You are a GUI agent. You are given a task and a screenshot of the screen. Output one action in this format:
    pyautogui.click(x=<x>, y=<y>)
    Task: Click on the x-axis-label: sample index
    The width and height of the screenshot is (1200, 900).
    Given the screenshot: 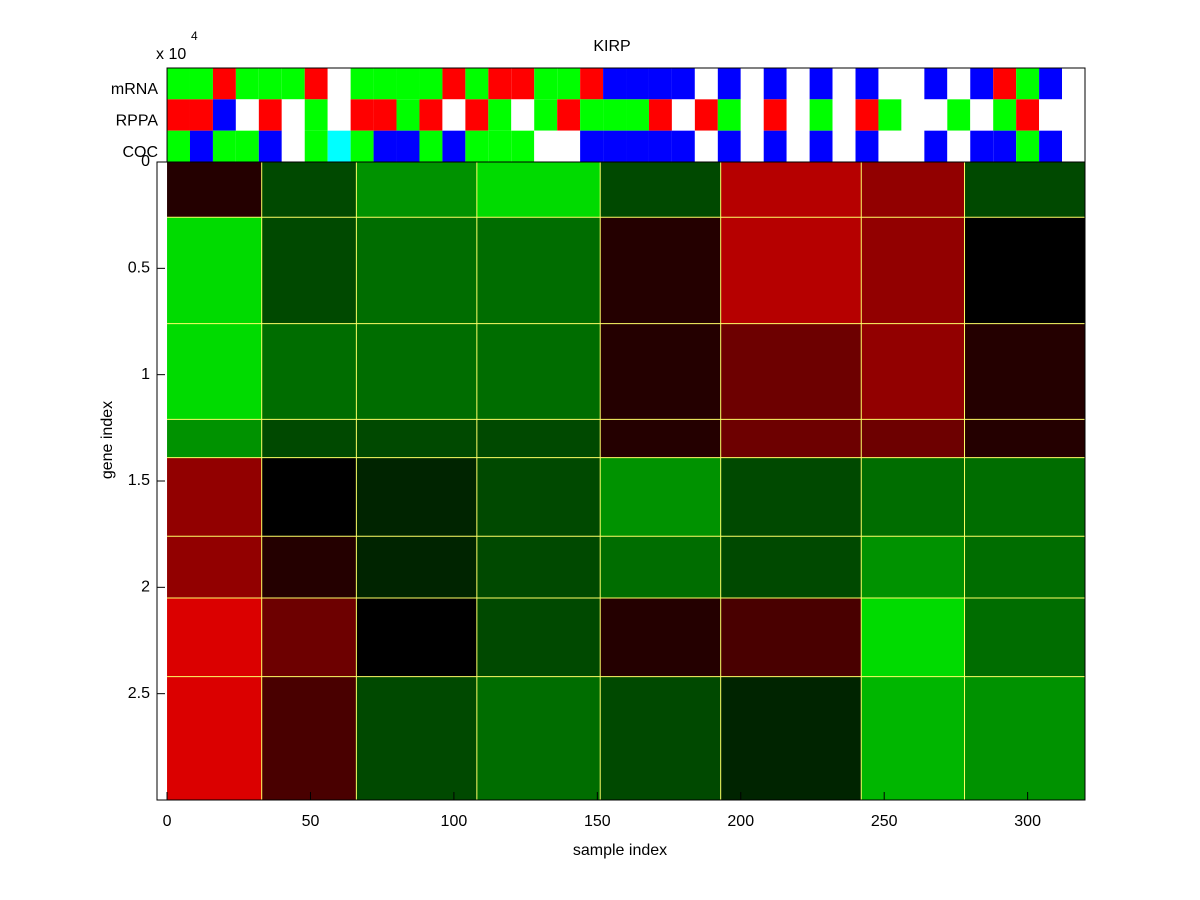 What is the action you would take?
    pyautogui.click(x=620, y=850)
    